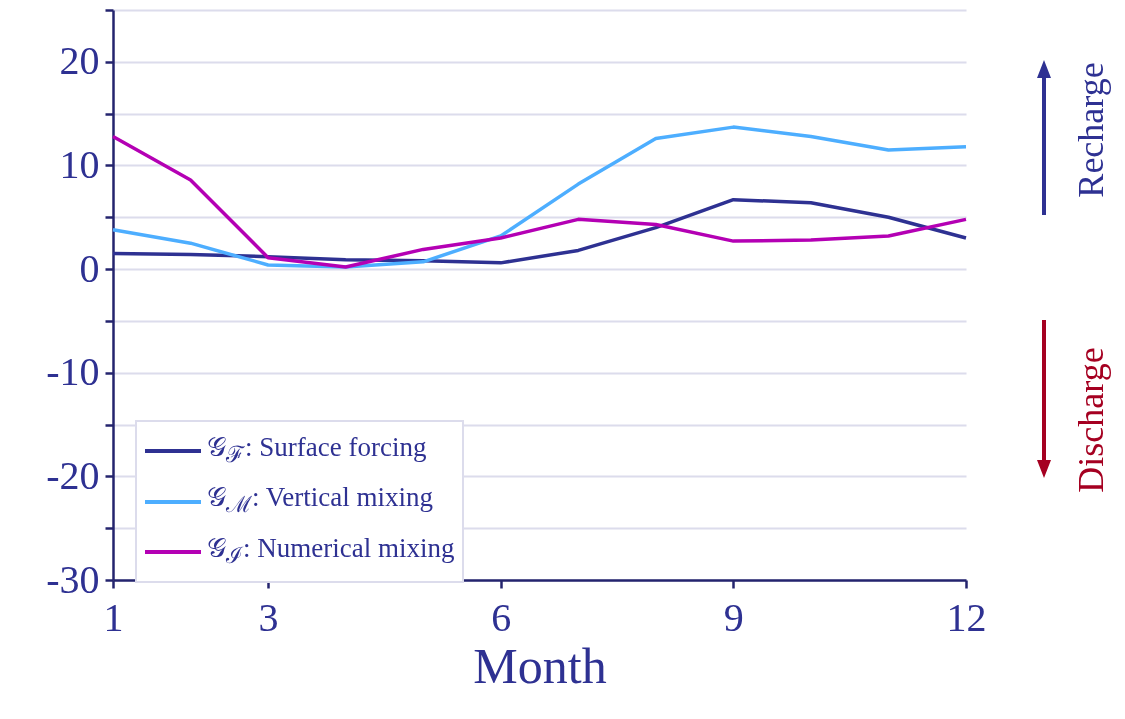  What do you see at coordinates (733, 617) in the screenshot?
I see `x-tick-label: 9` at bounding box center [733, 617].